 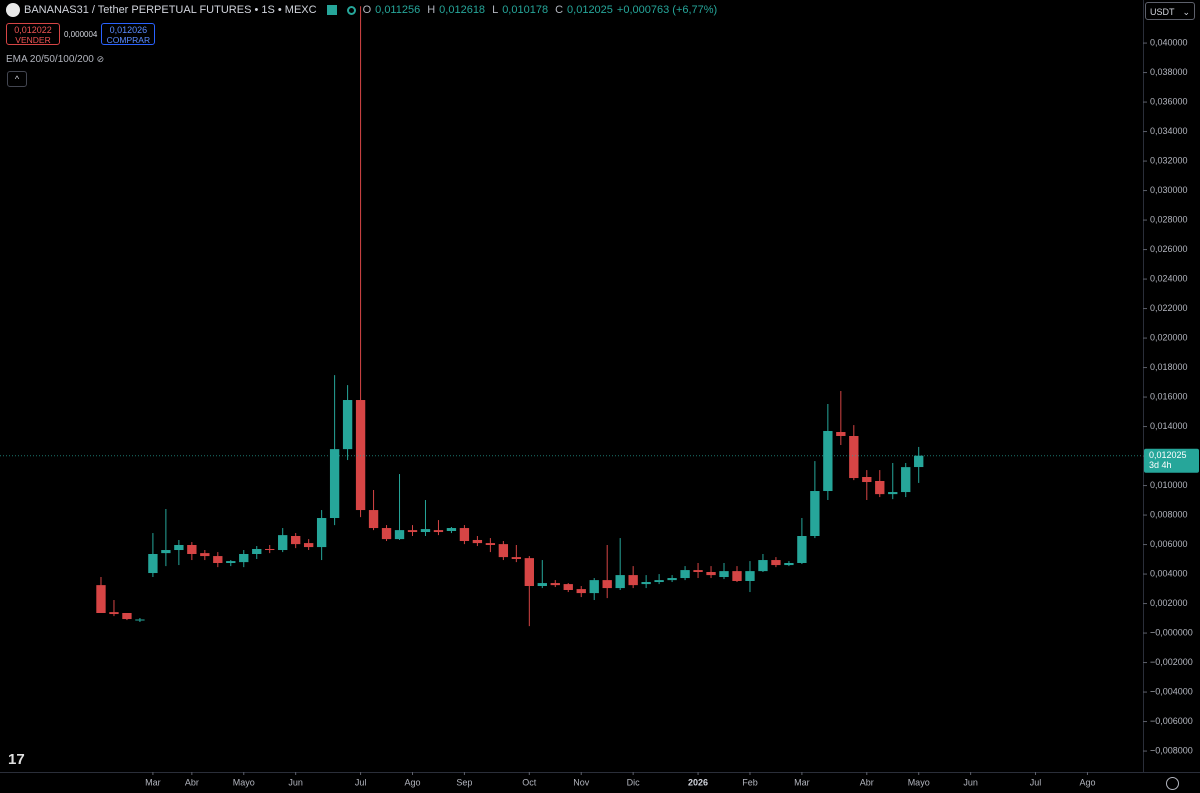 What do you see at coordinates (1169, 278) in the screenshot?
I see `y-tick-label: 0,024000` at bounding box center [1169, 278].